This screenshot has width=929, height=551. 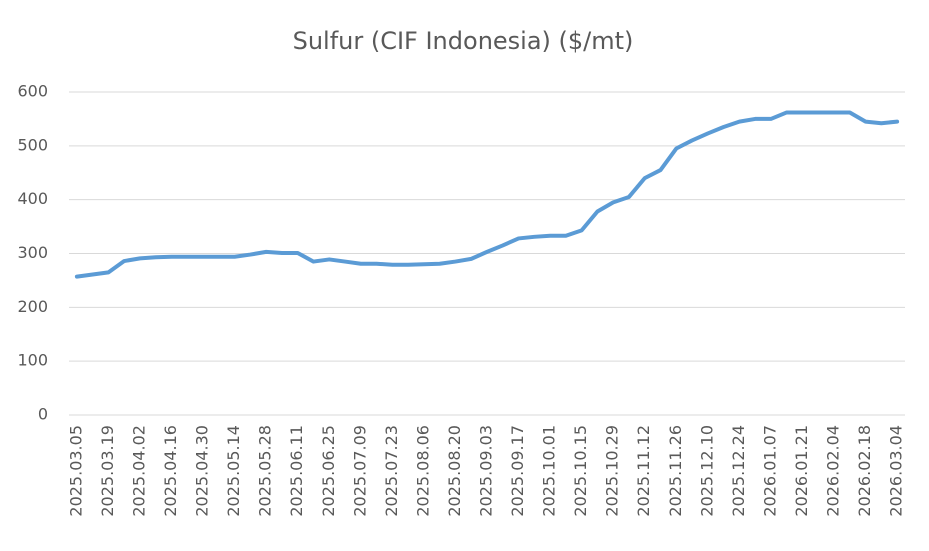 What do you see at coordinates (32, 144) in the screenshot?
I see `y-tick-label: 500` at bounding box center [32, 144].